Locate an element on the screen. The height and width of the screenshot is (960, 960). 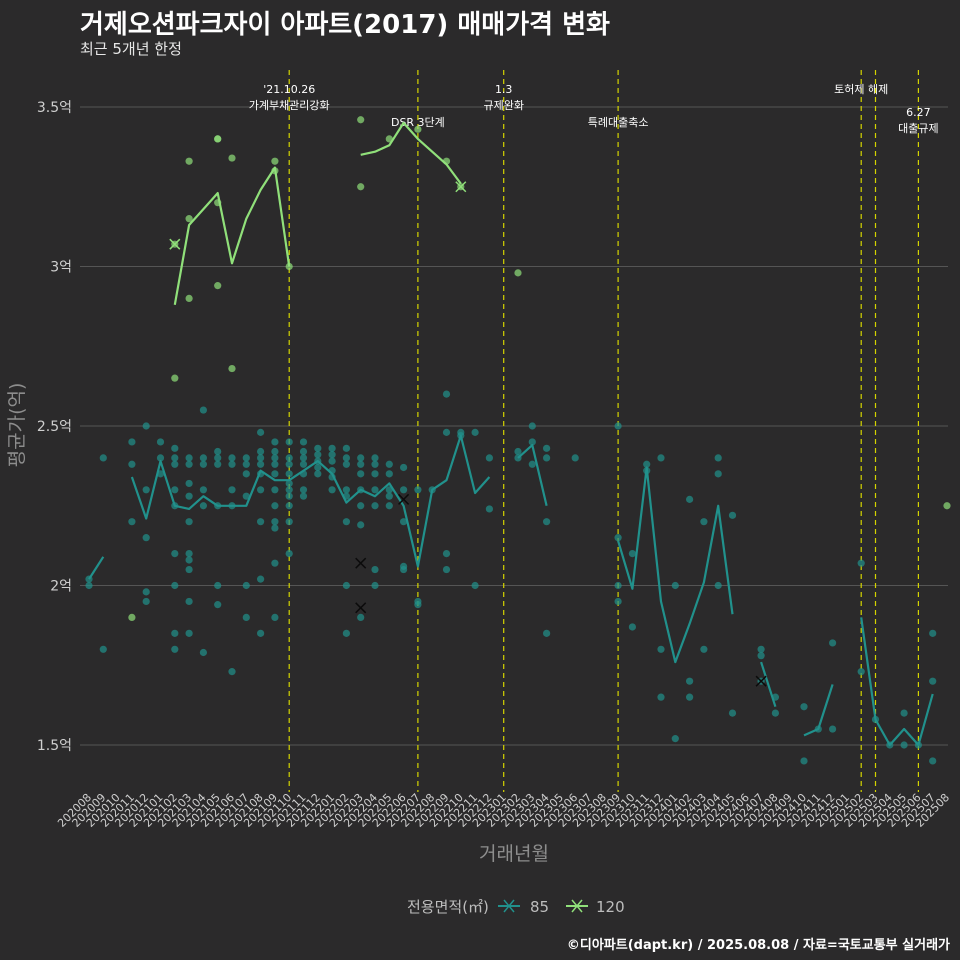
legend-title: 전용면적(㎡) is located at coordinates (448, 907).